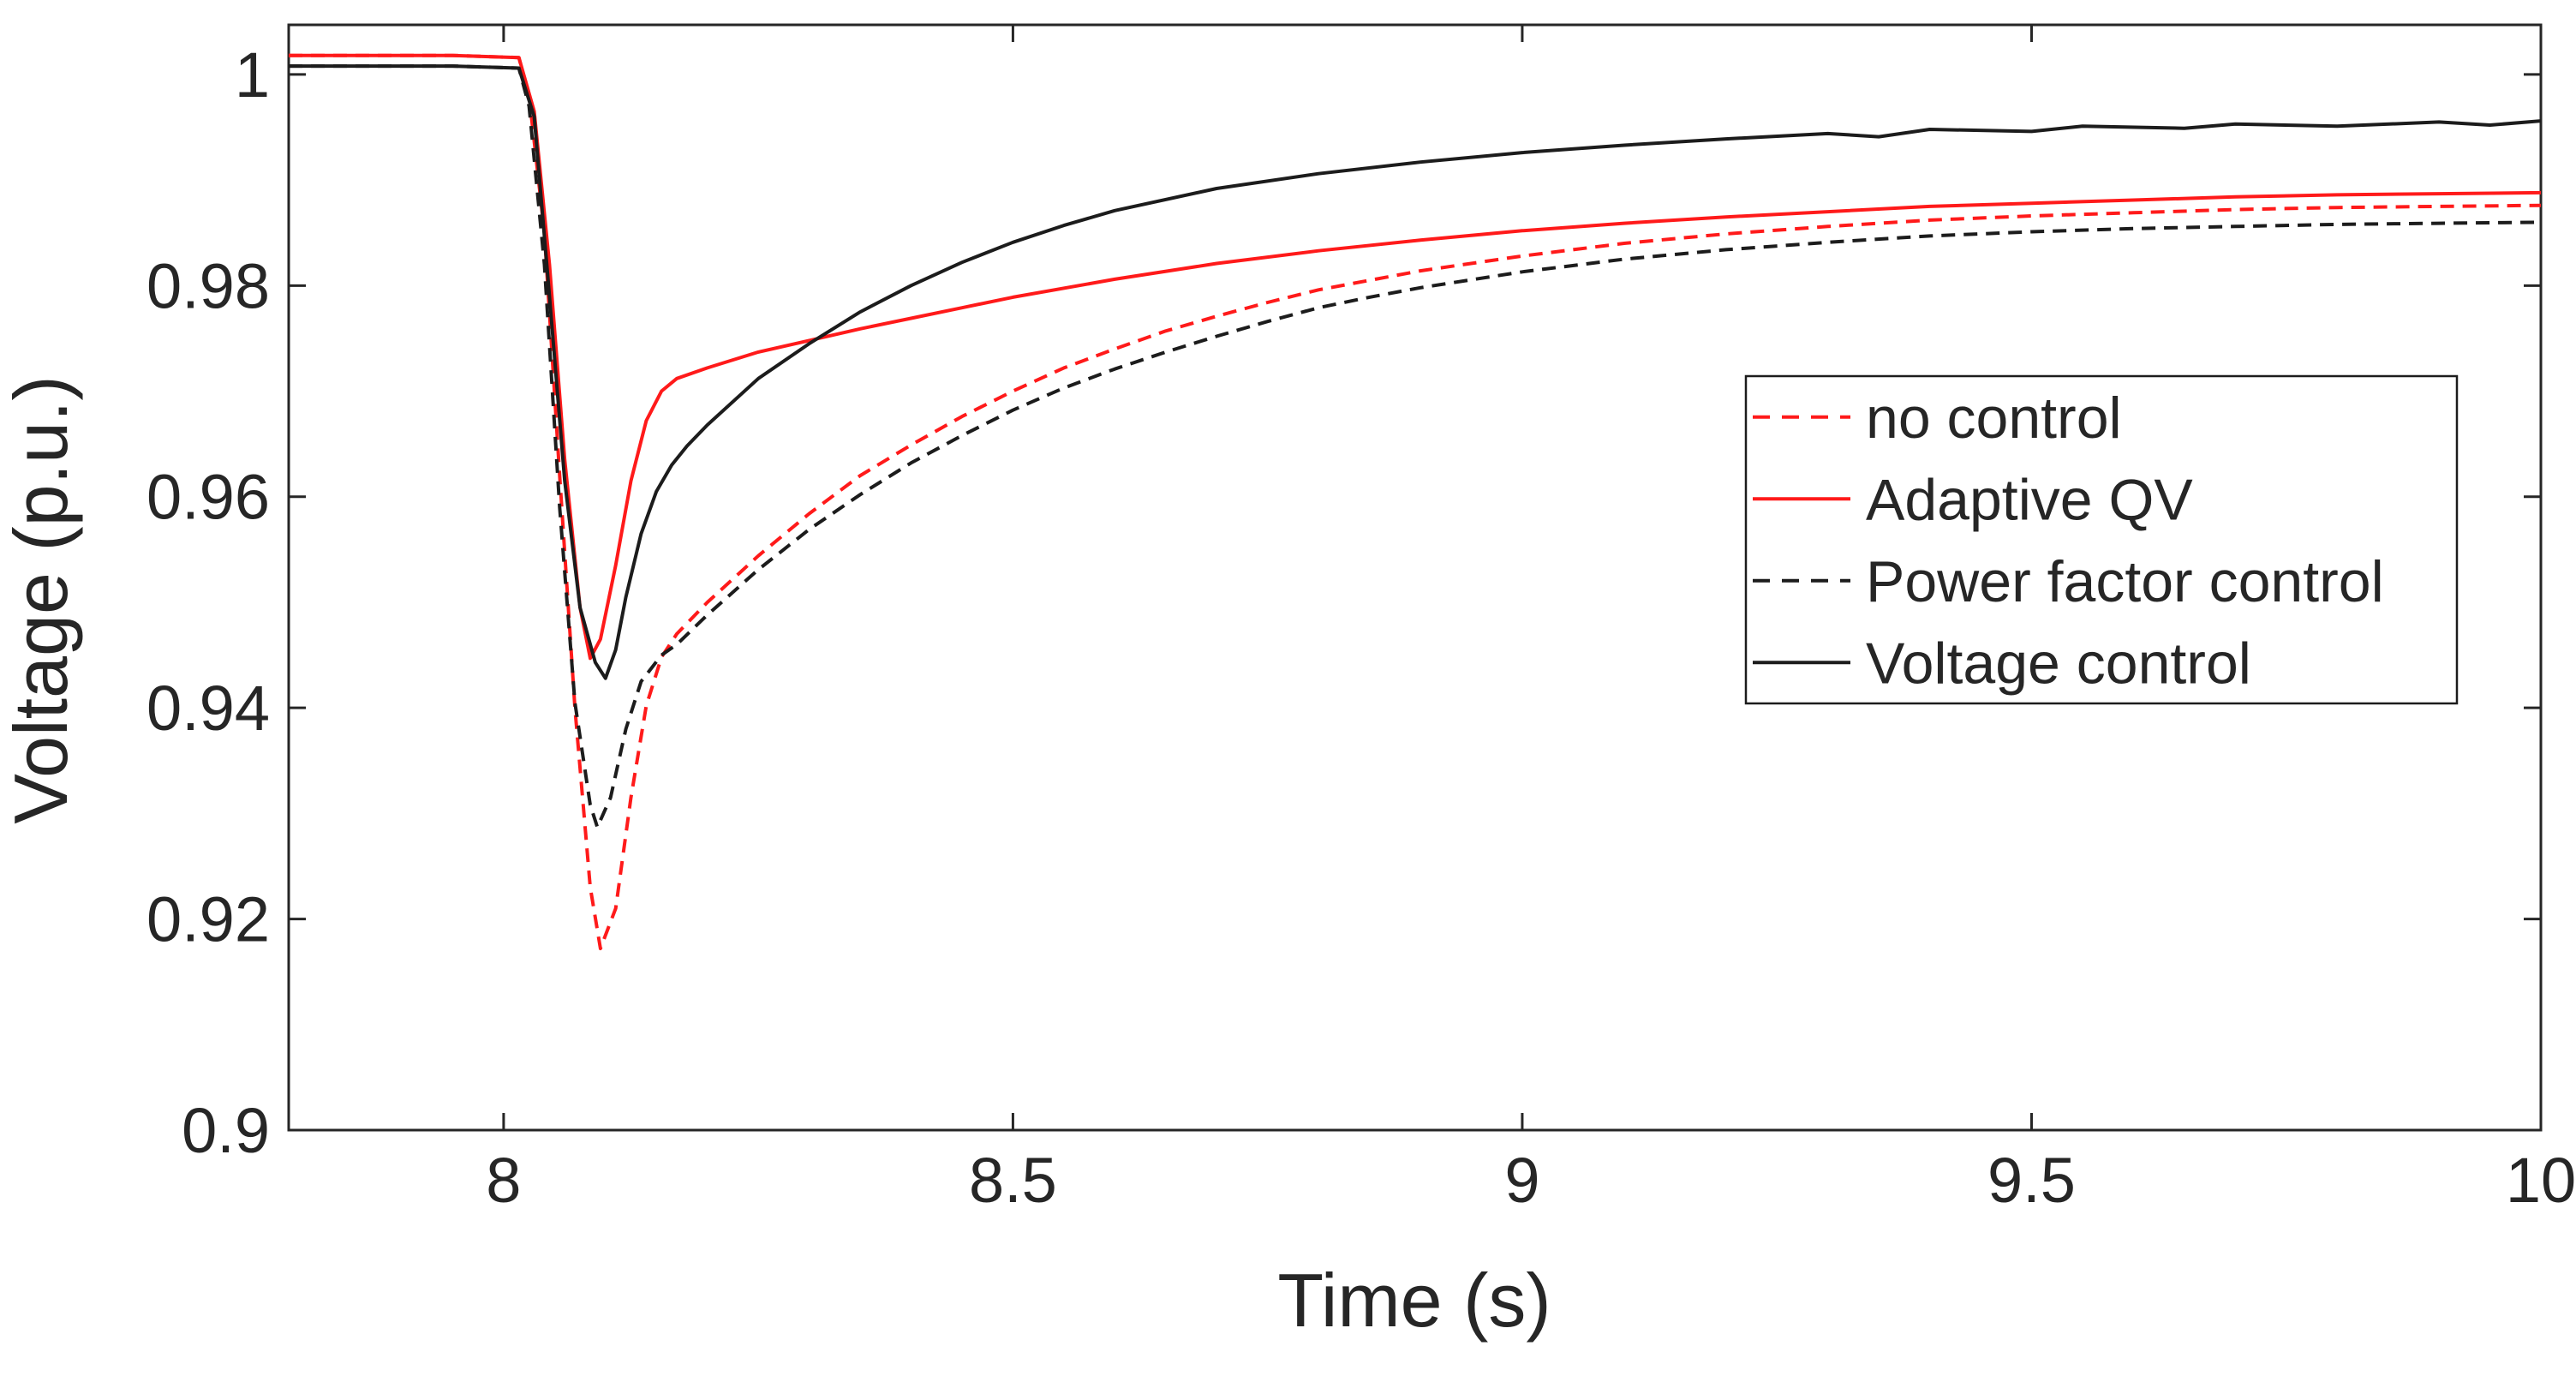  What do you see at coordinates (1414, 1300) in the screenshot?
I see `x-axis-label: Time (s)` at bounding box center [1414, 1300].